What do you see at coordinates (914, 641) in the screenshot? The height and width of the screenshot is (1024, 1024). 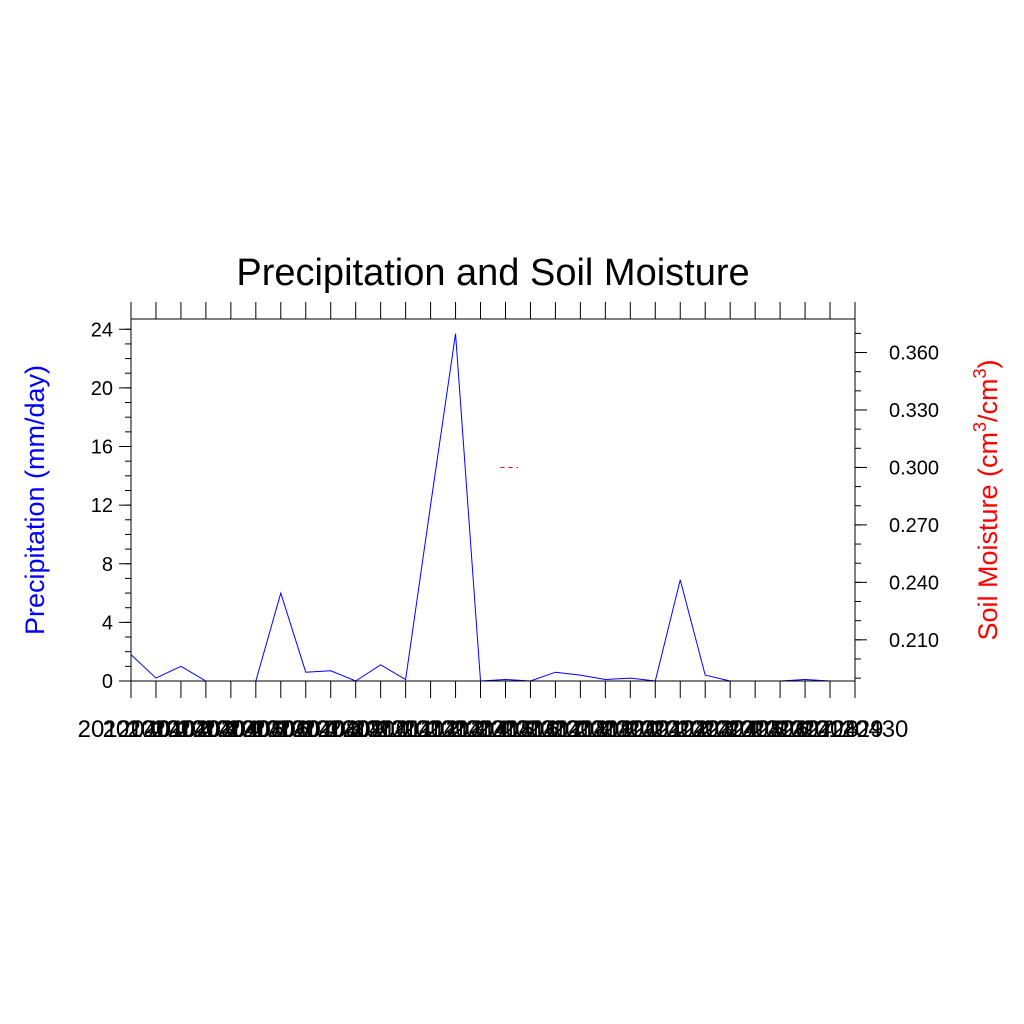 I see `right-tick-label: 0.210` at bounding box center [914, 641].